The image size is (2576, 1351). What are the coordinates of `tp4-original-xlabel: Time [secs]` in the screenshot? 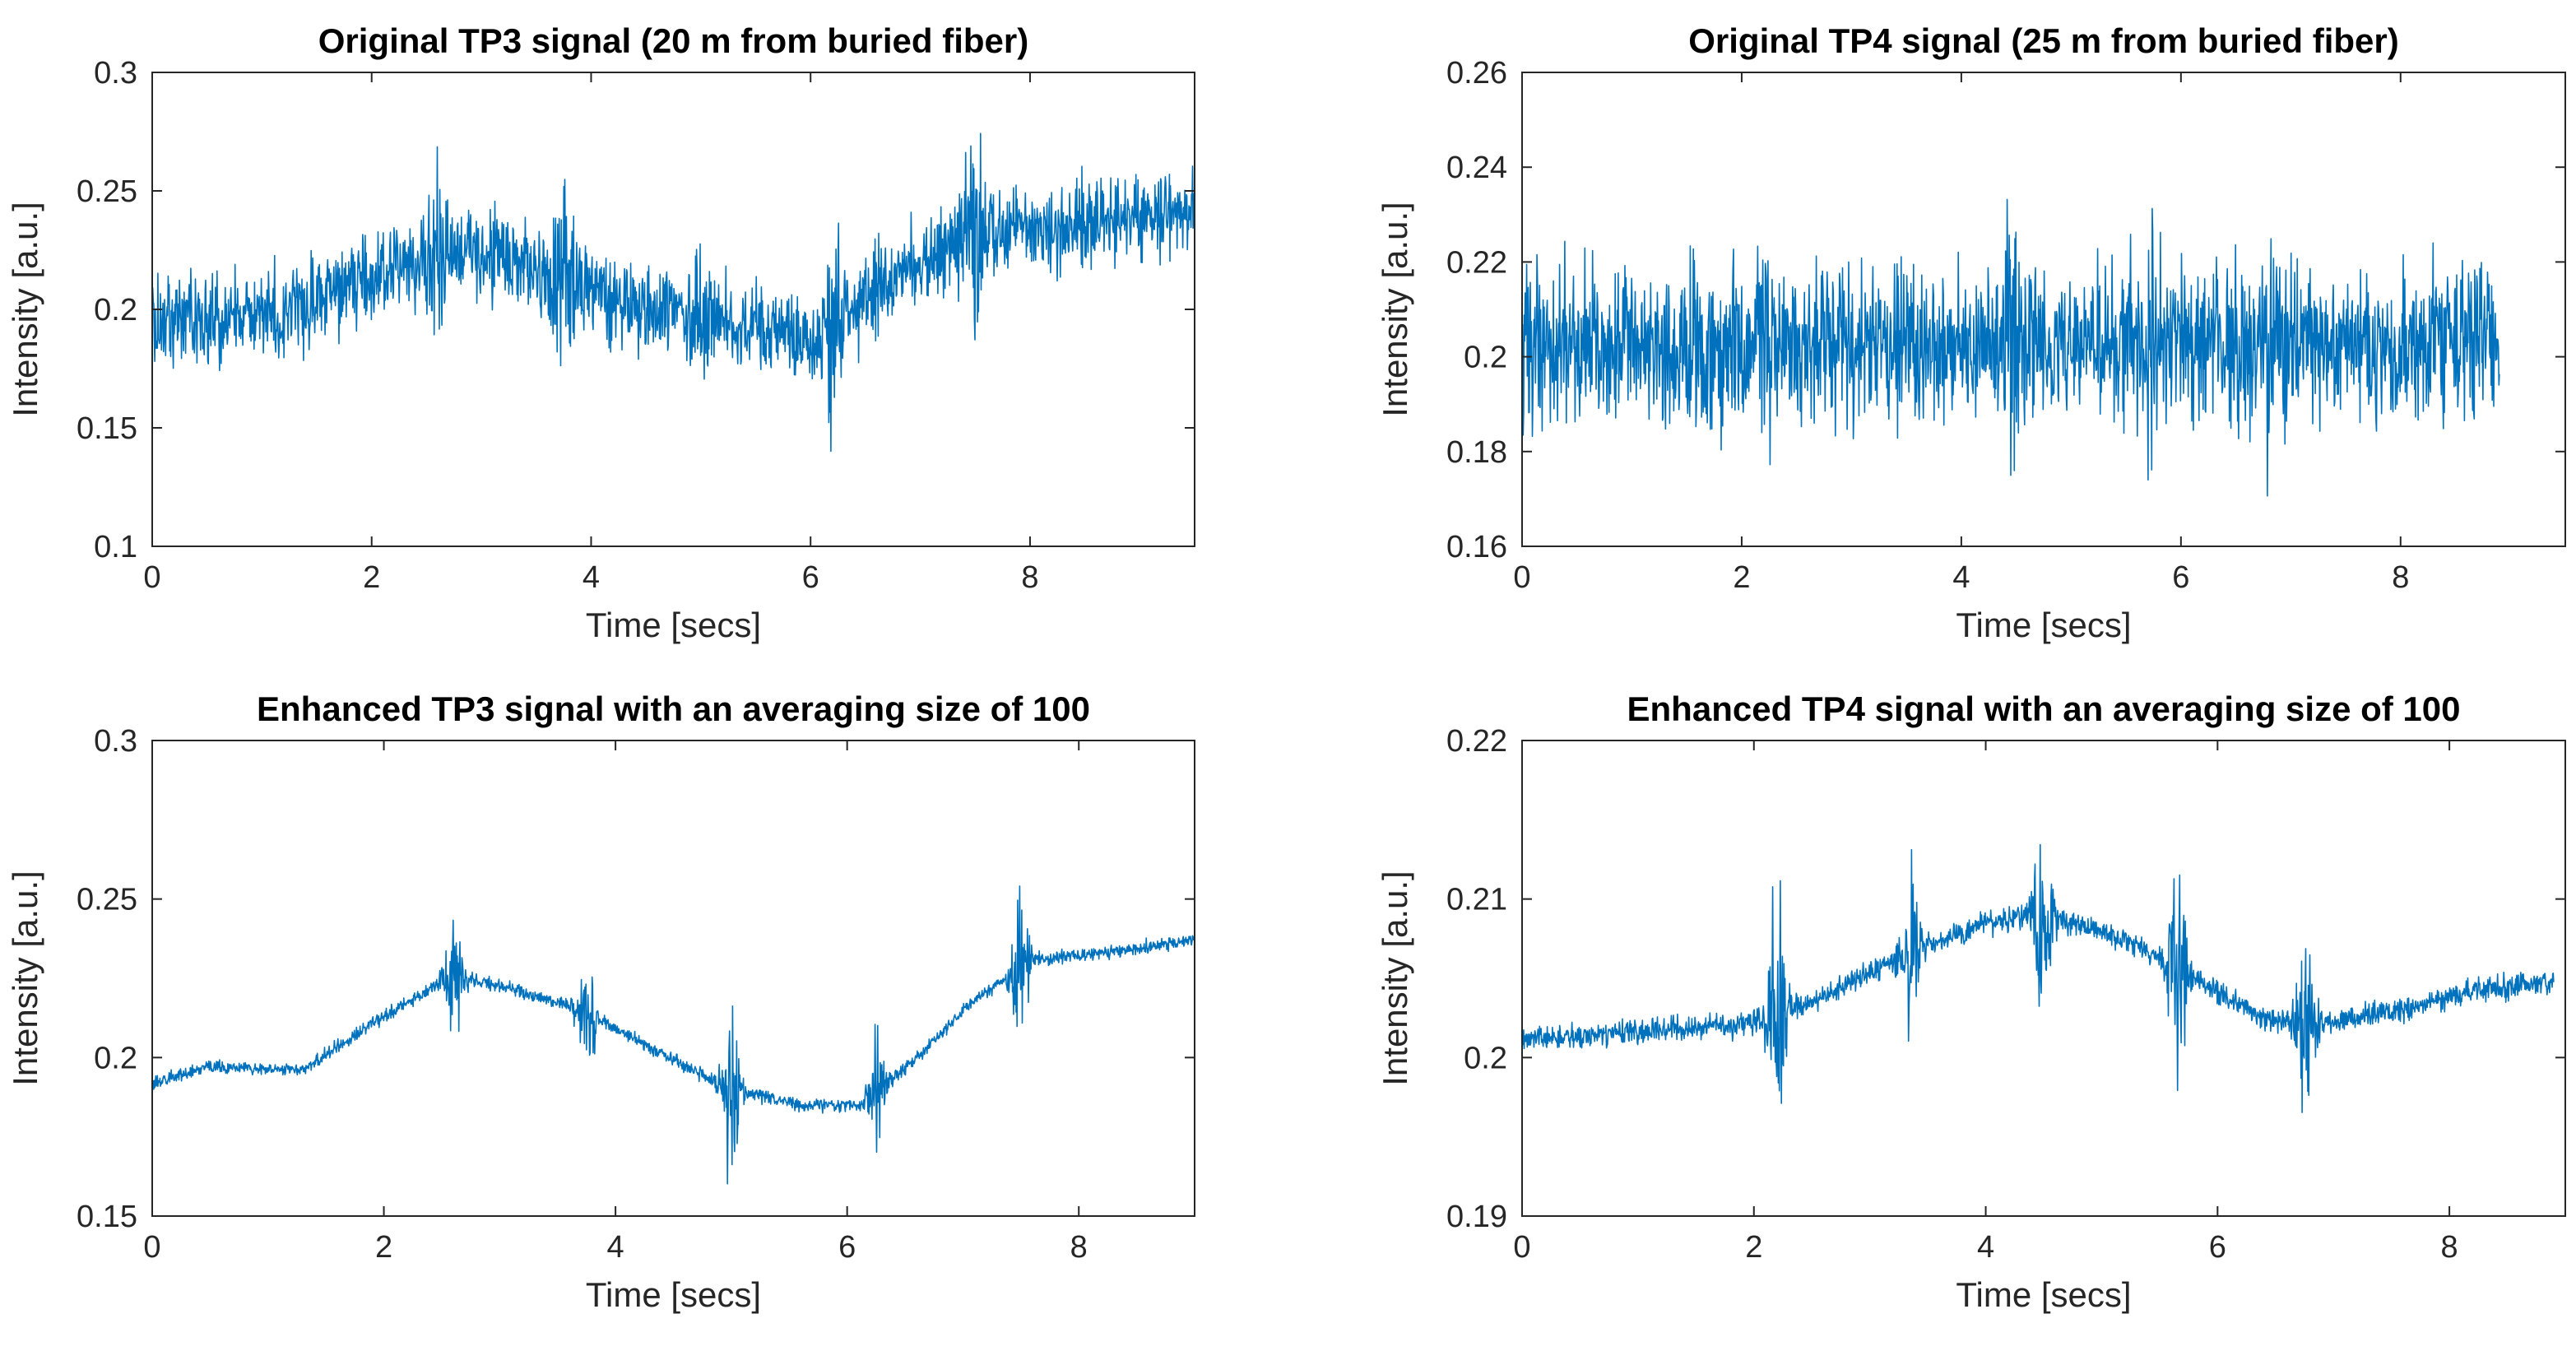 It's located at (2044, 625).